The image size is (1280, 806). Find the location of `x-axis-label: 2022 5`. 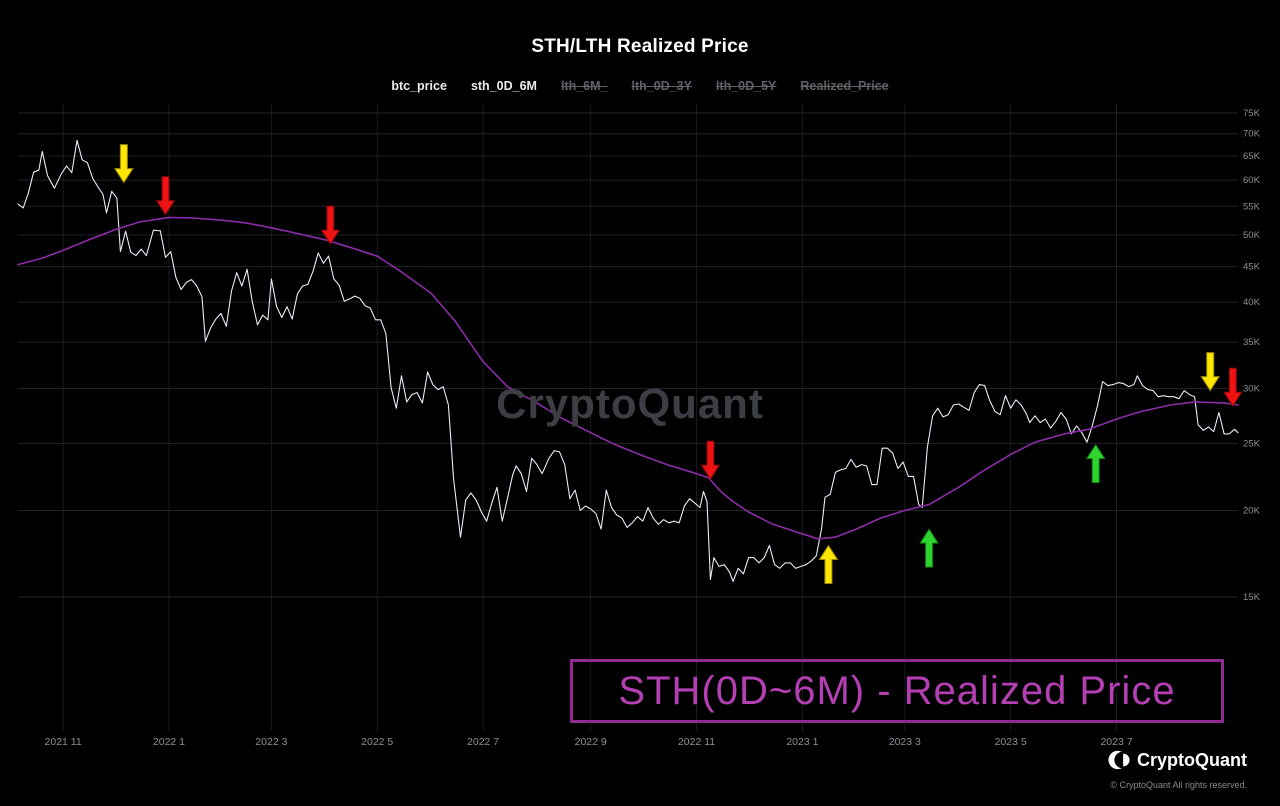

x-axis-label: 2022 5 is located at coordinates (377, 742).